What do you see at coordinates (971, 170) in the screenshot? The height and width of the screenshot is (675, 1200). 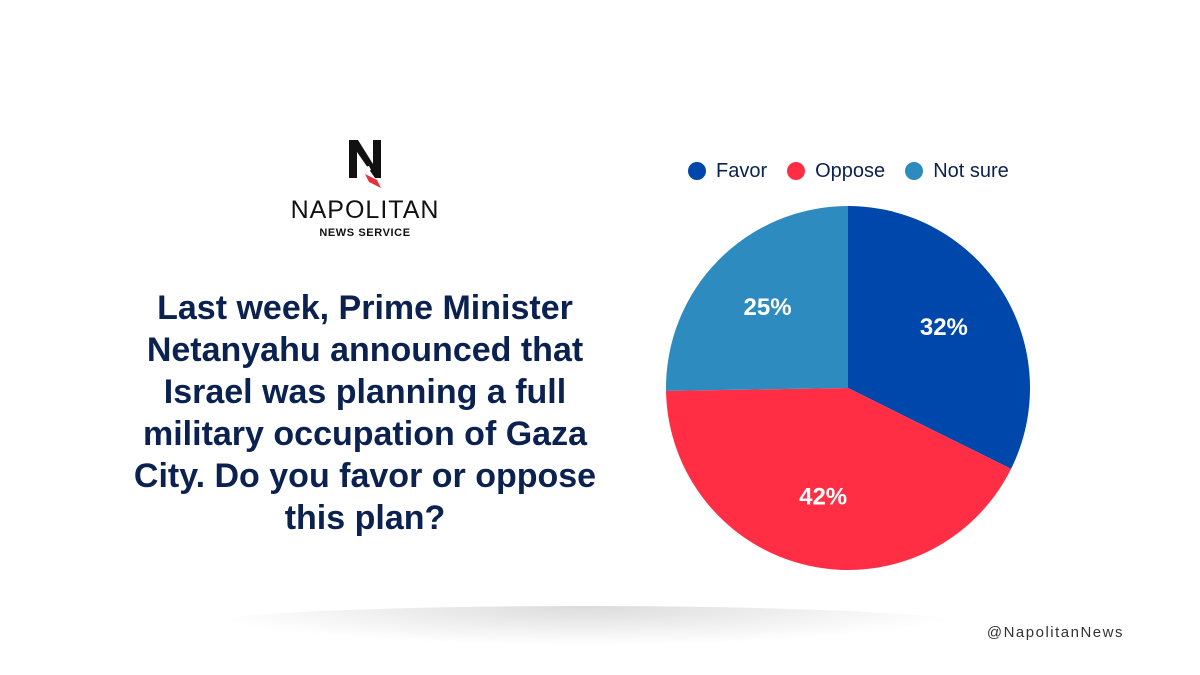 I see `legend-label: Not sure` at bounding box center [971, 170].